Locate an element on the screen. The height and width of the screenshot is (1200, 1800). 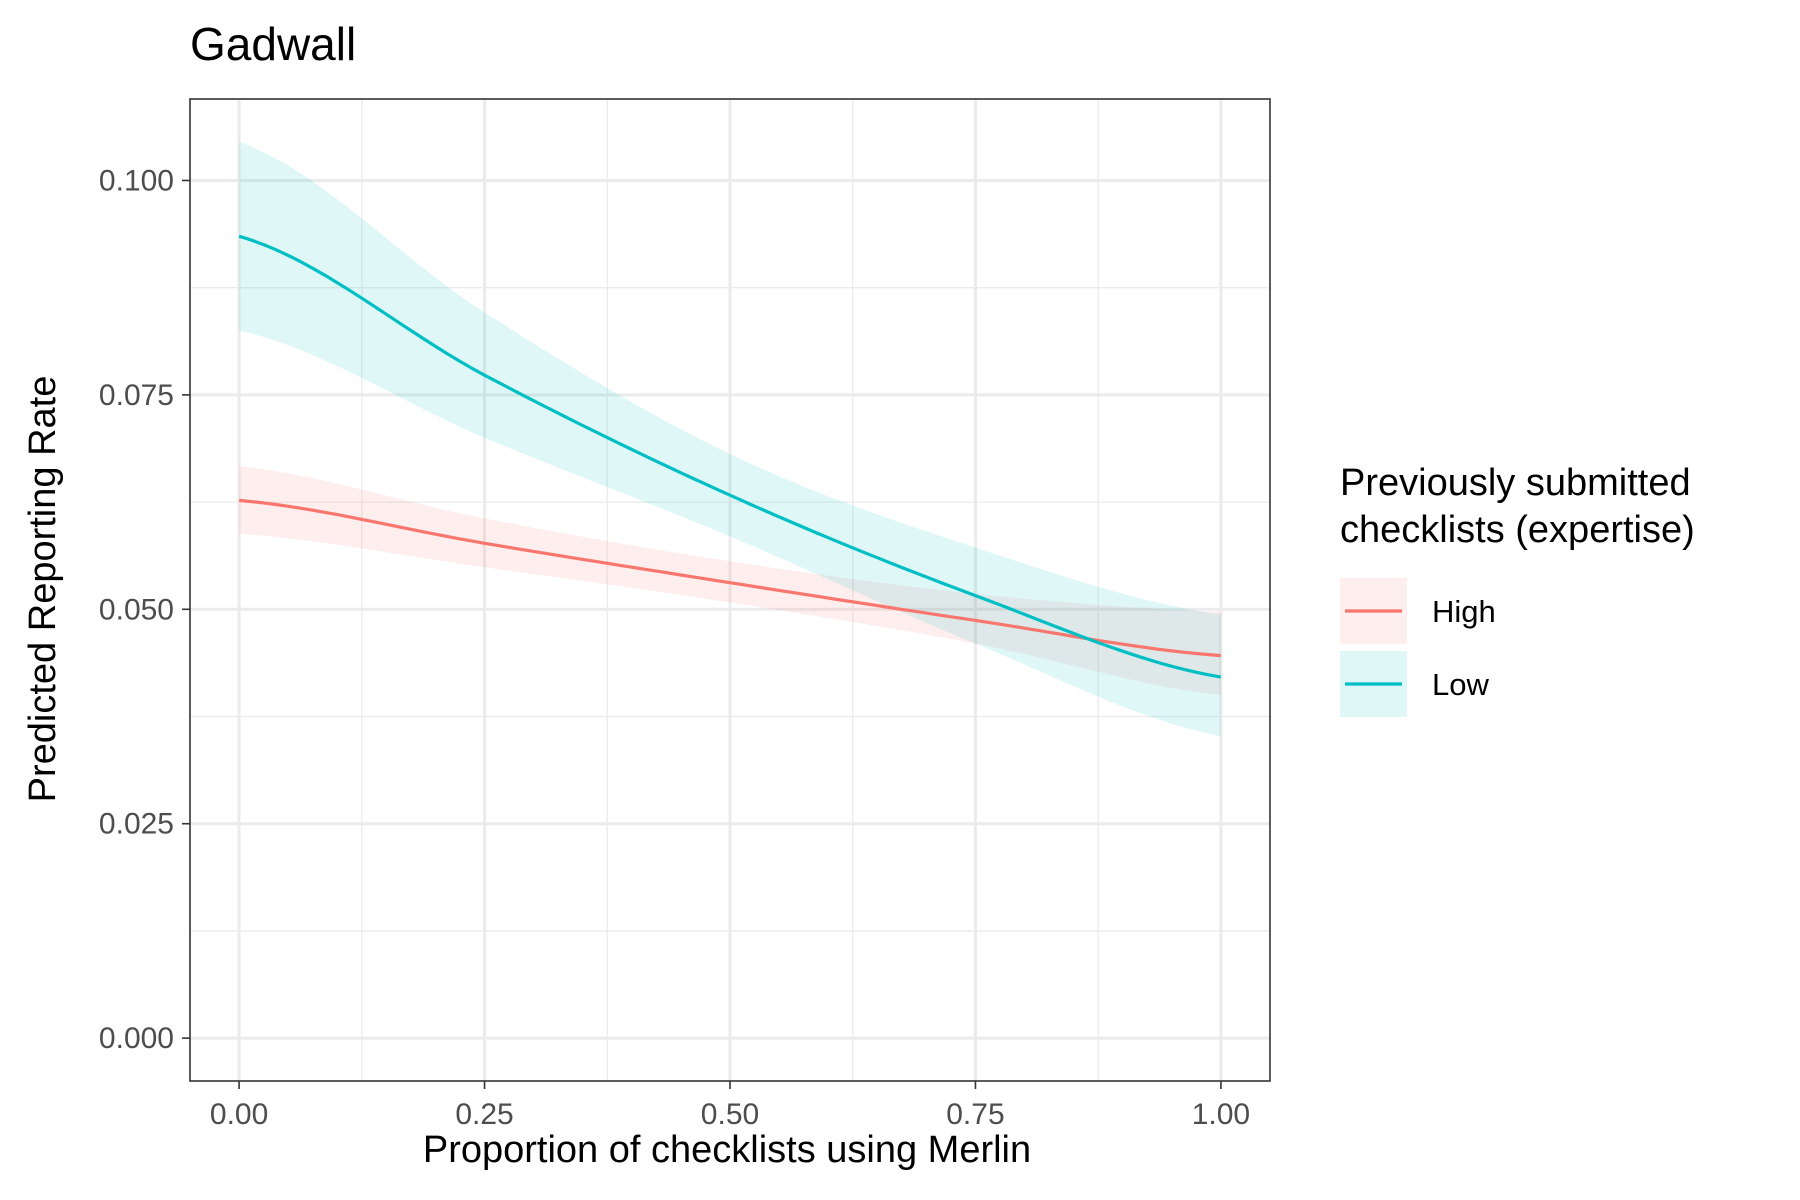
chart-title: Gadwall is located at coordinates (273, 44).